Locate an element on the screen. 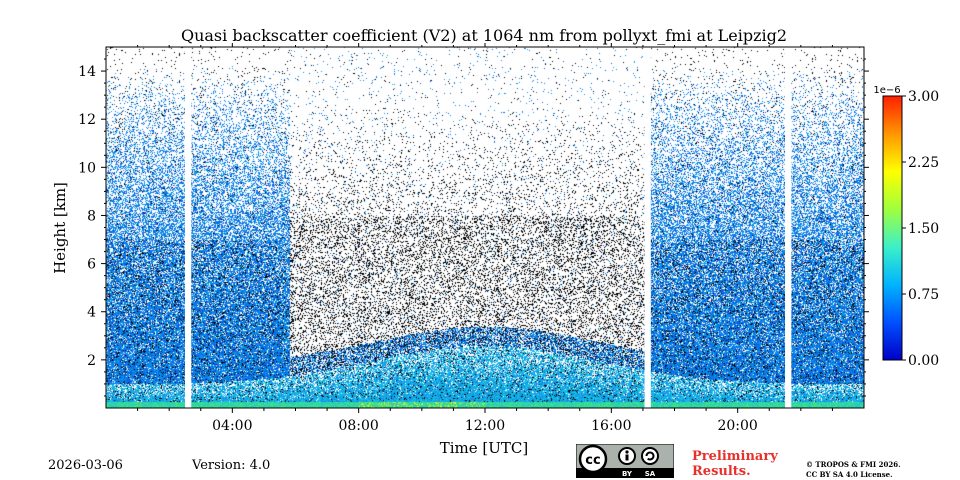 Image resolution: width=960 pixels, height=480 pixels. y-tick-label: 14 is located at coordinates (87, 72).